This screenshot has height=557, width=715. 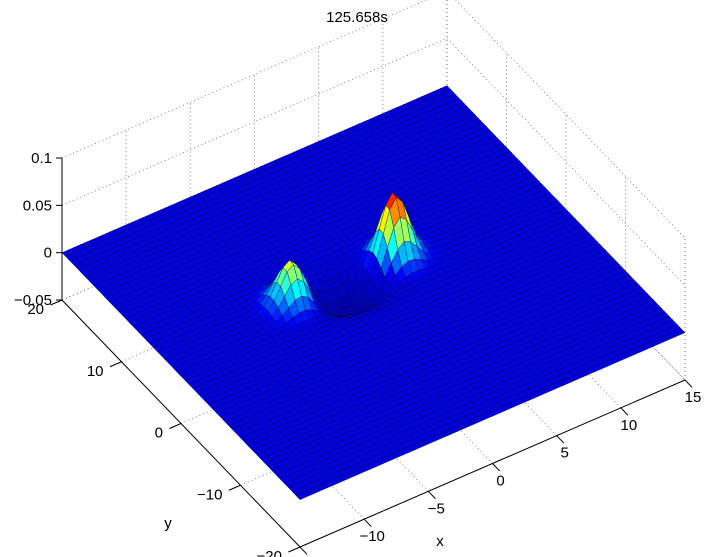 I want to click on x-tick-label: 0, so click(x=500, y=481).